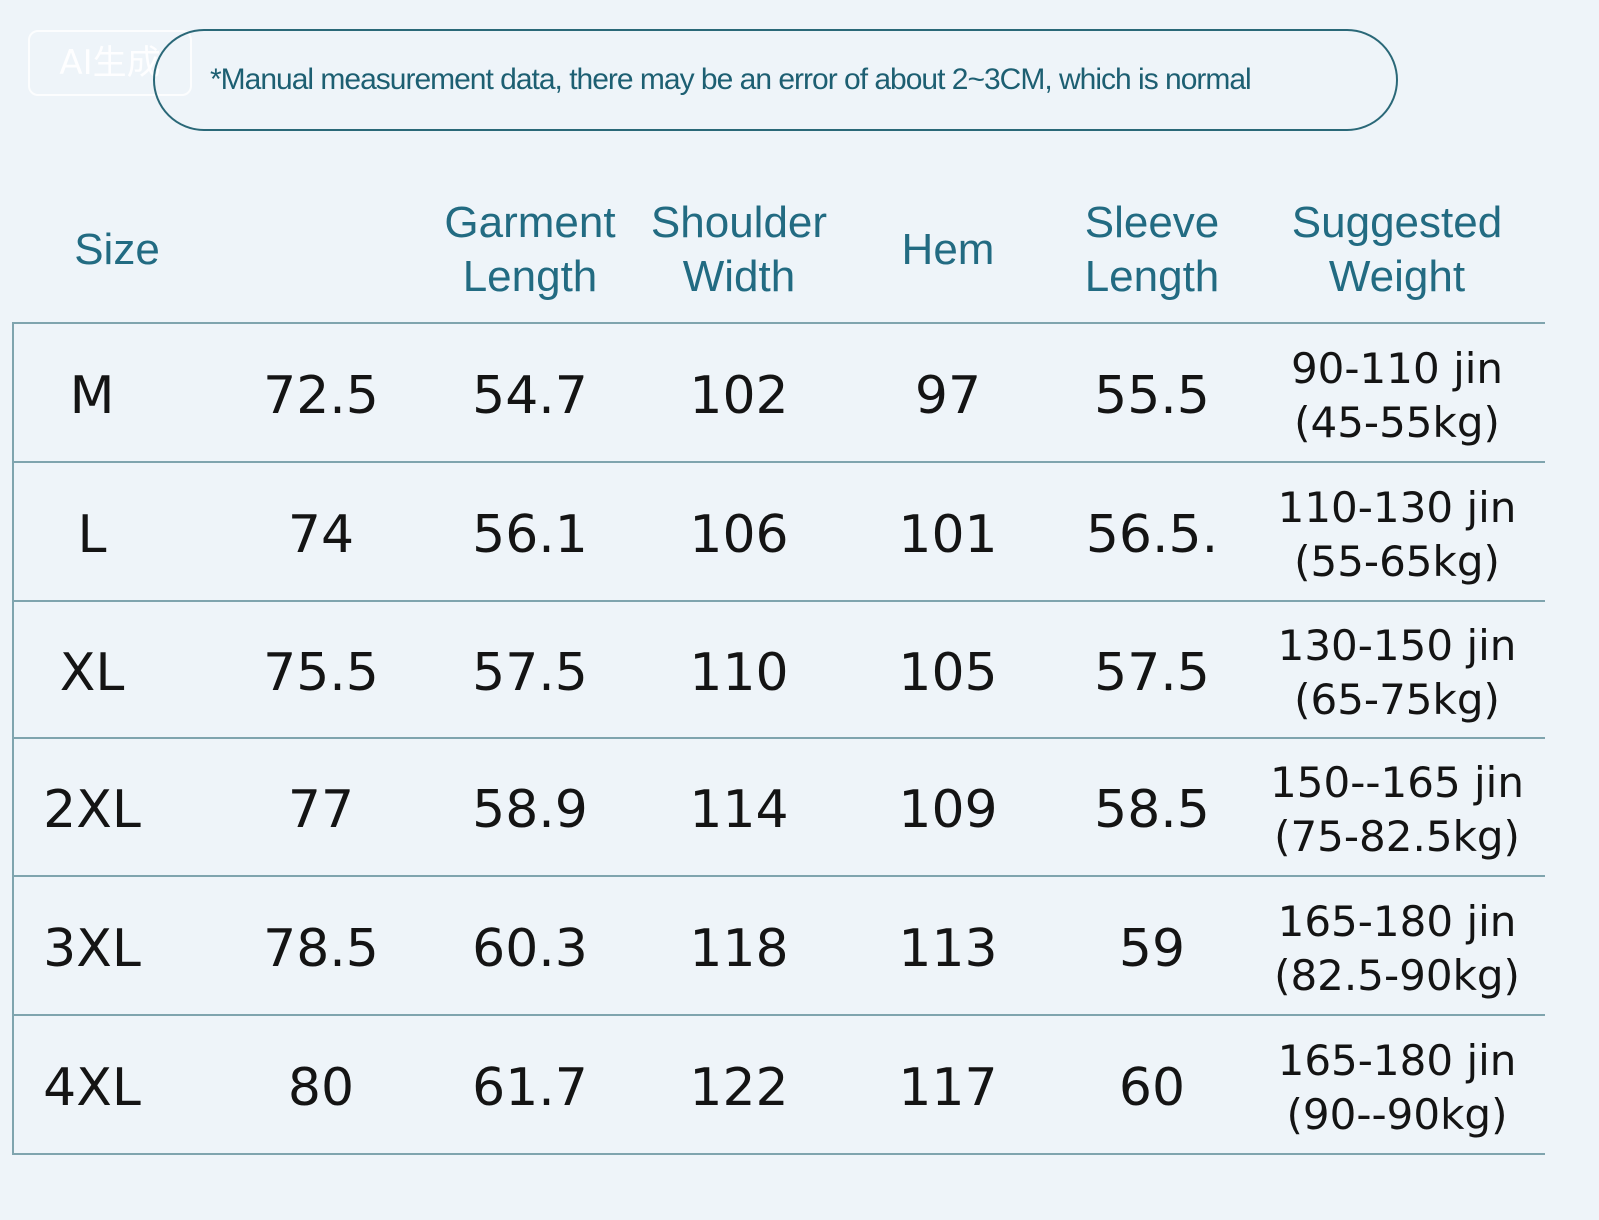 Image resolution: width=1599 pixels, height=1220 pixels. What do you see at coordinates (948, 1087) in the screenshot?
I see `measurement: 117` at bounding box center [948, 1087].